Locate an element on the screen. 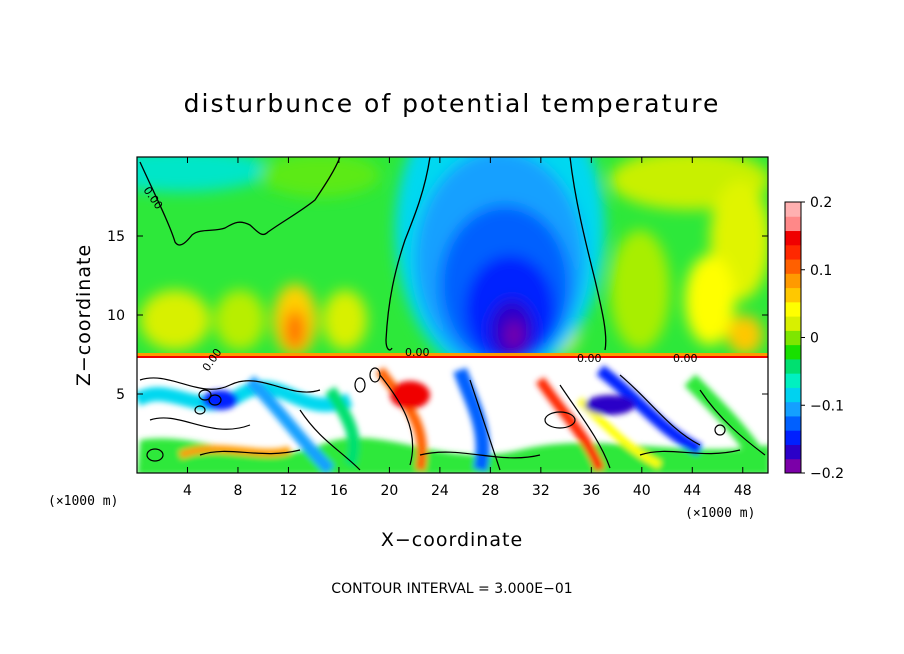  x-tick-label: 24 is located at coordinates (440, 491).